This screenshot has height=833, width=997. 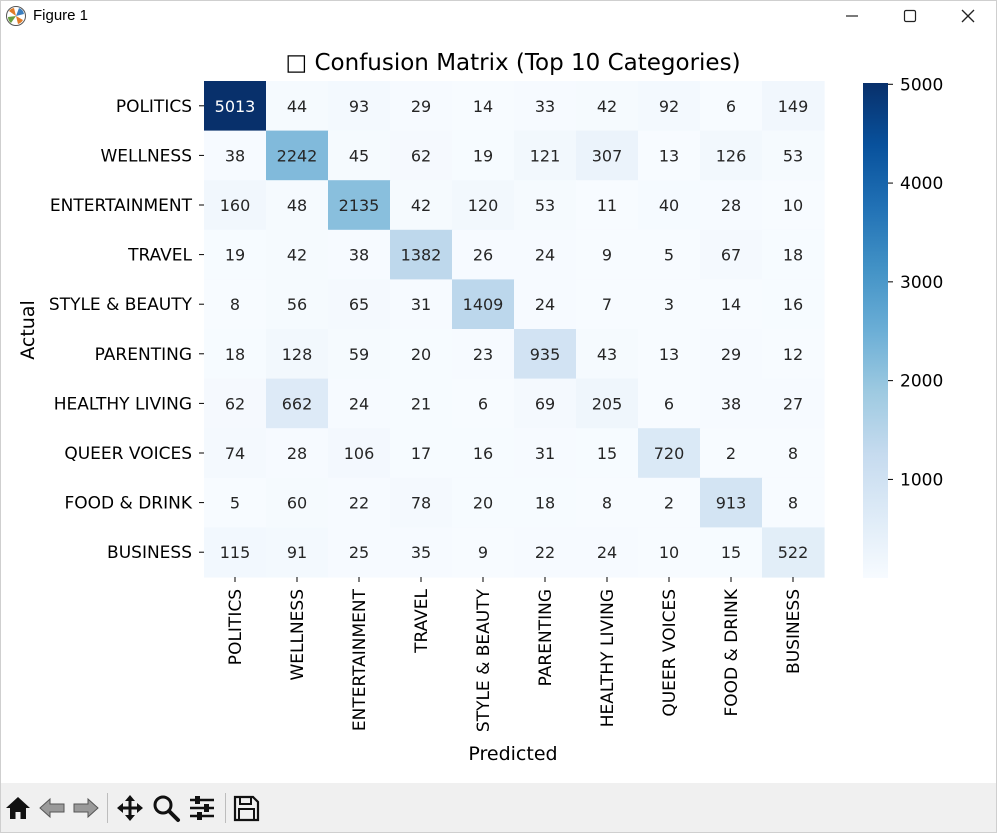 I want to click on cell-value-label: 29, so click(x=421, y=106).